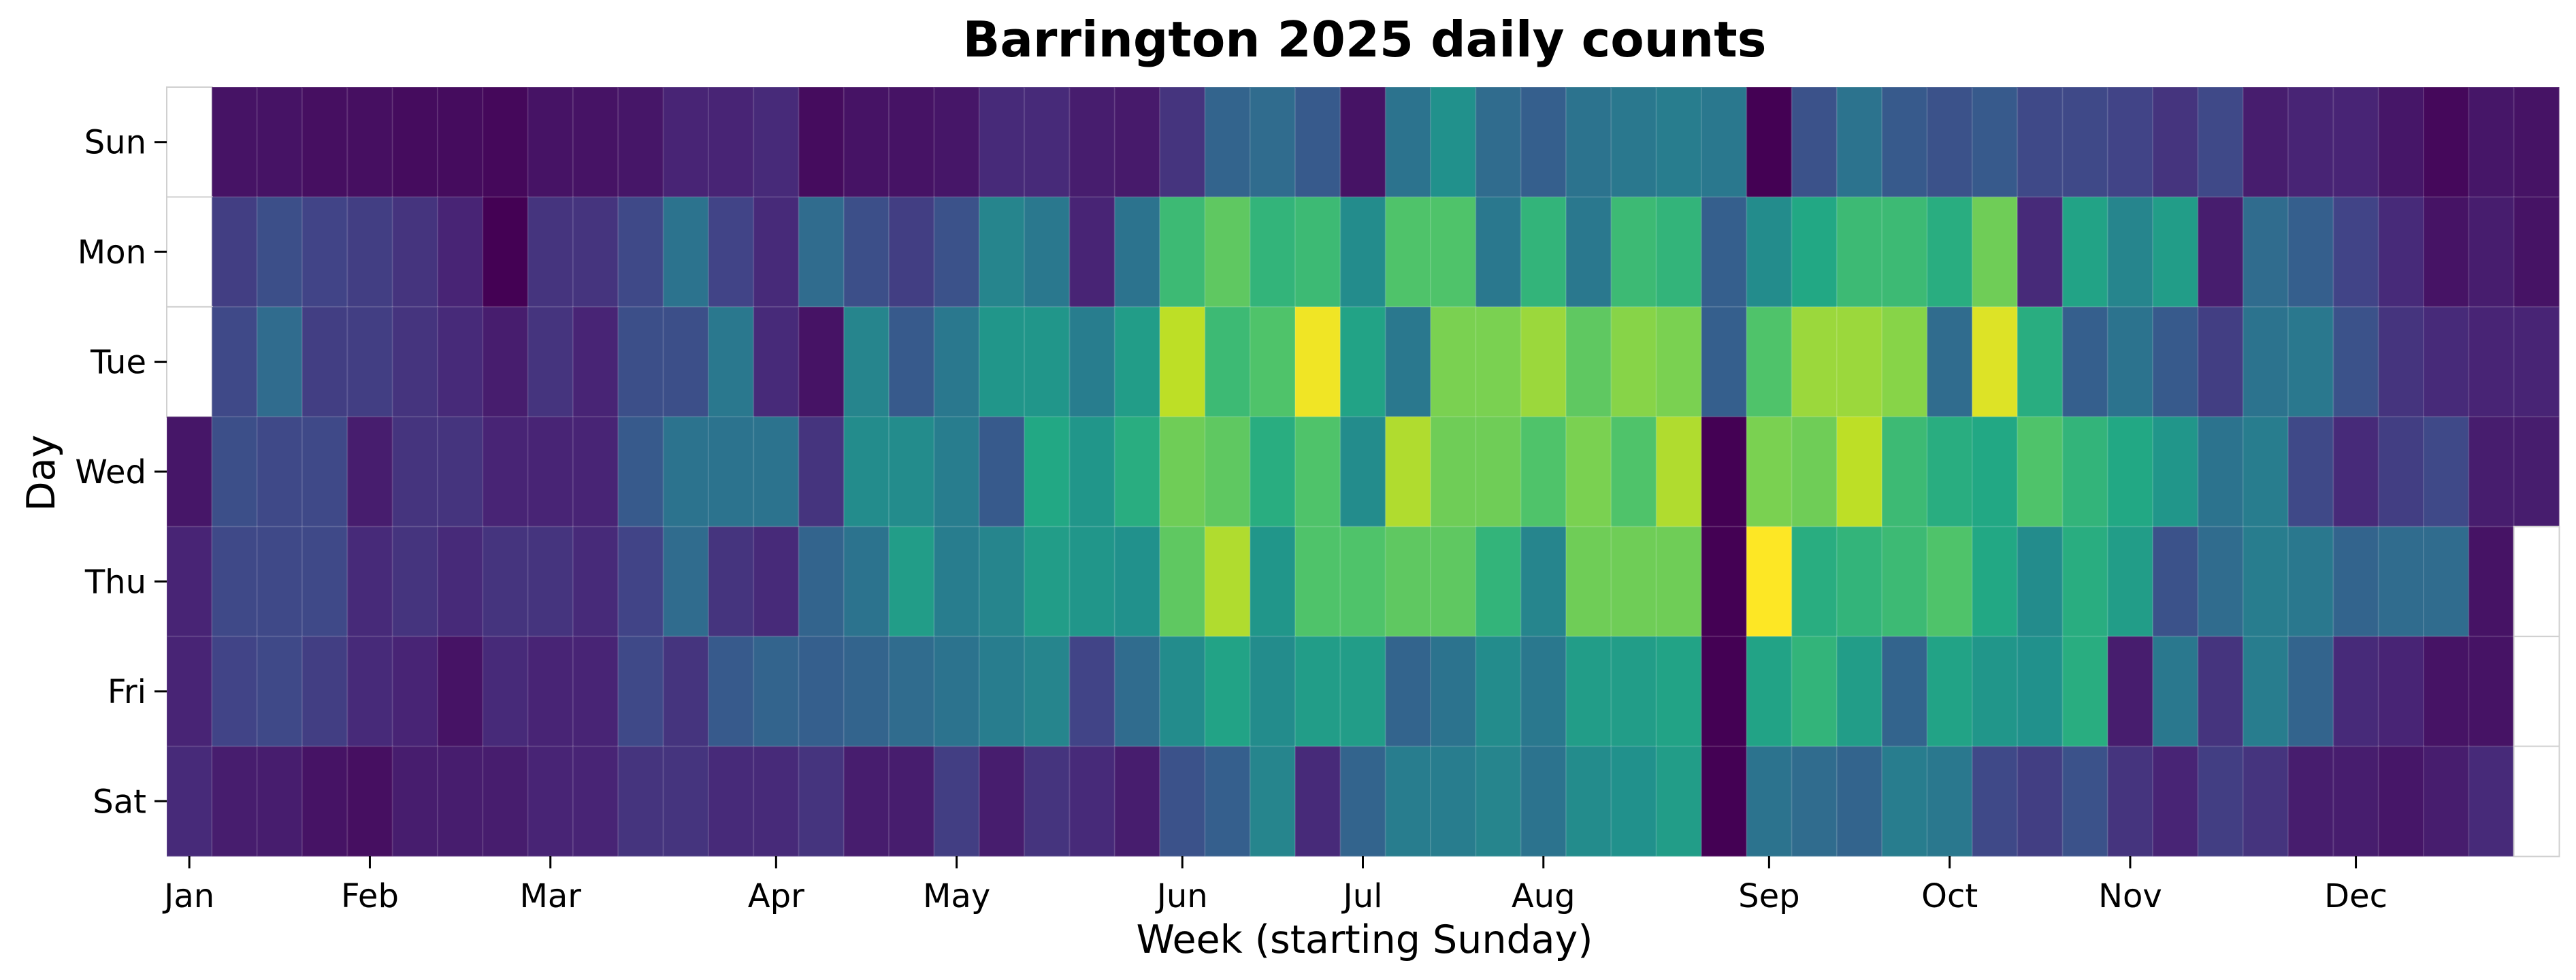 Image resolution: width=2576 pixels, height=980 pixels. I want to click on x-tick-label: Jan, so click(188, 896).